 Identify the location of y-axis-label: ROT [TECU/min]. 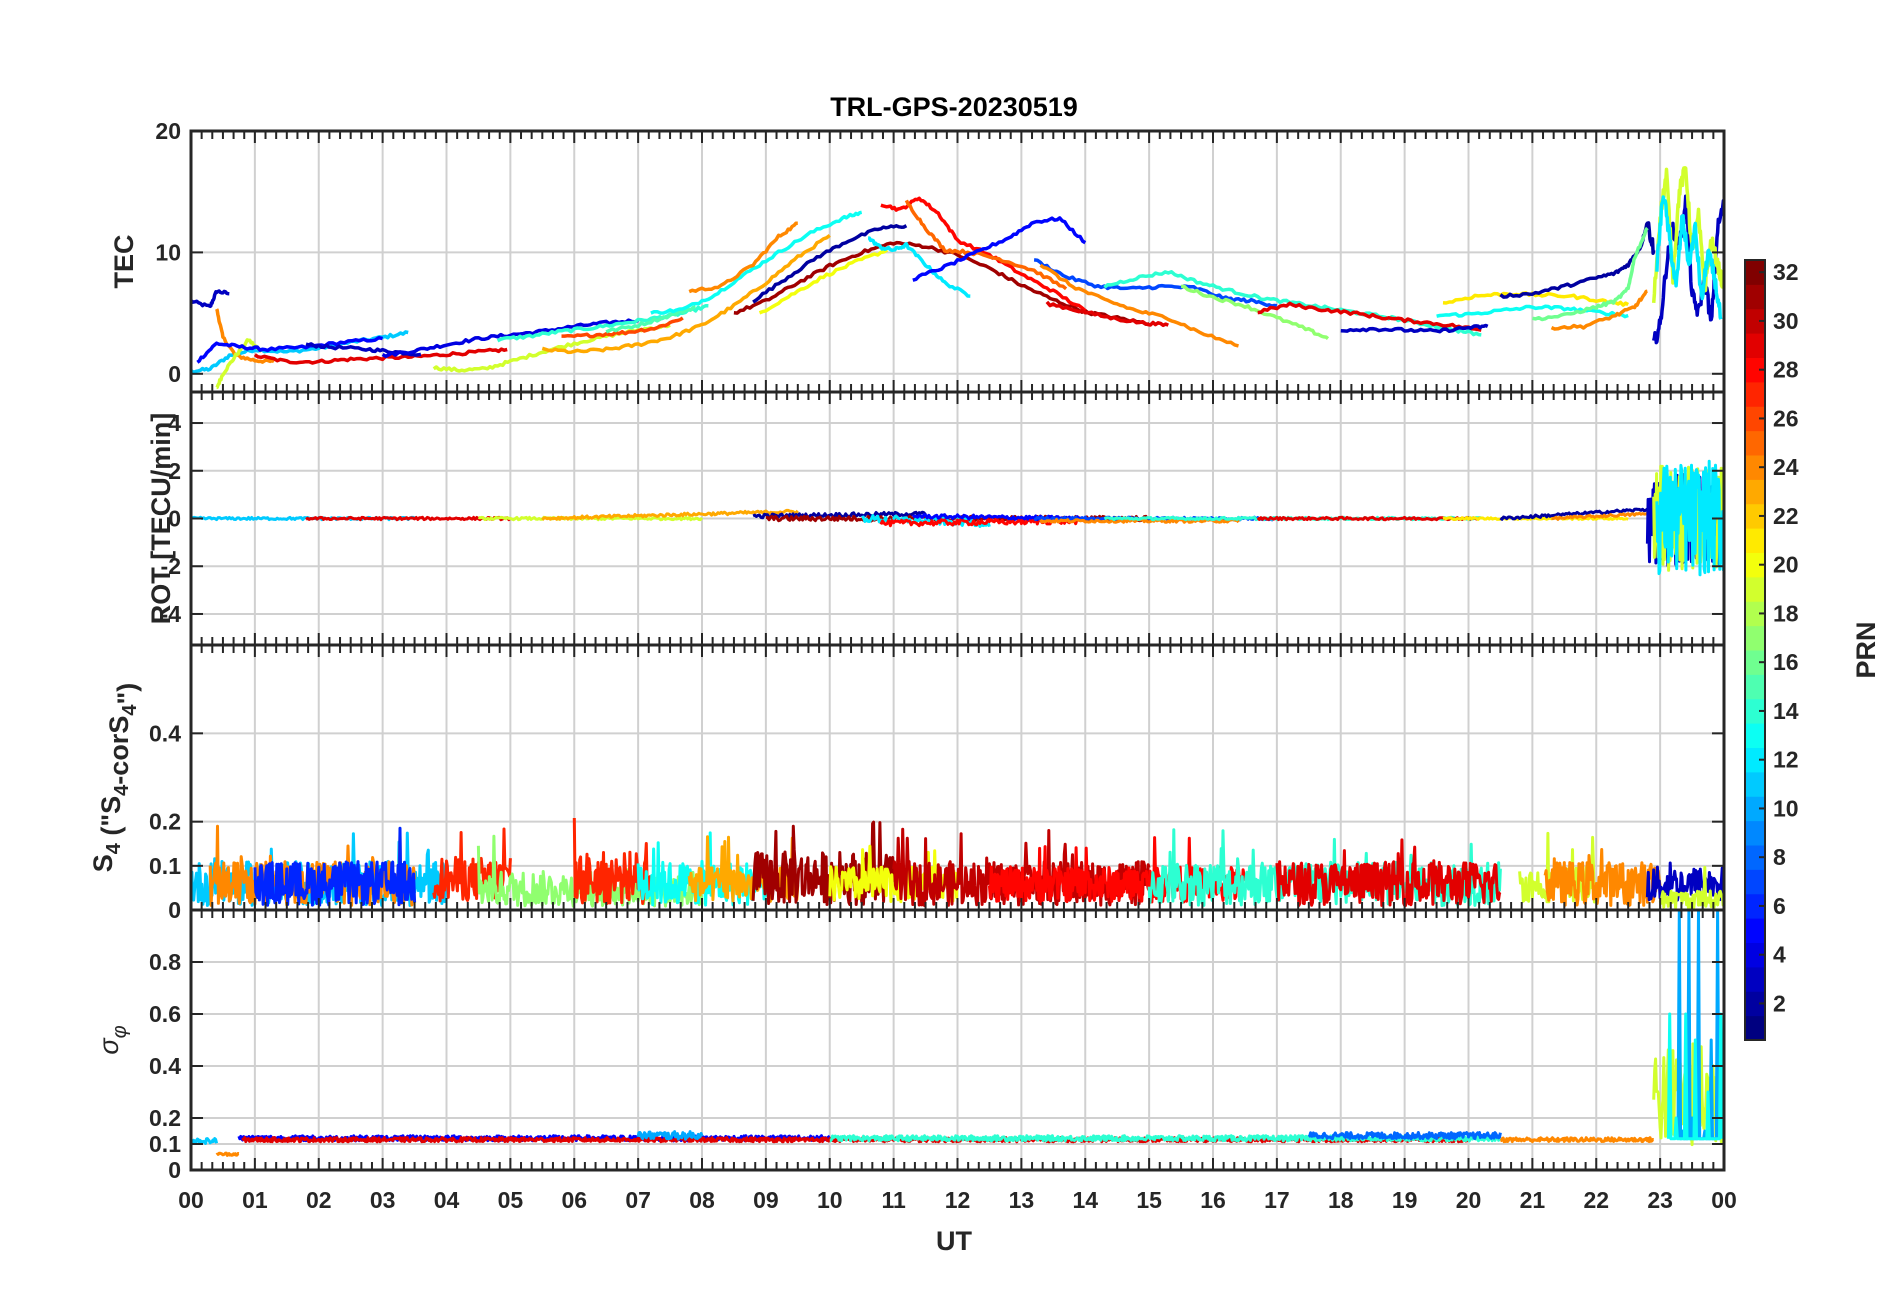
(161, 518).